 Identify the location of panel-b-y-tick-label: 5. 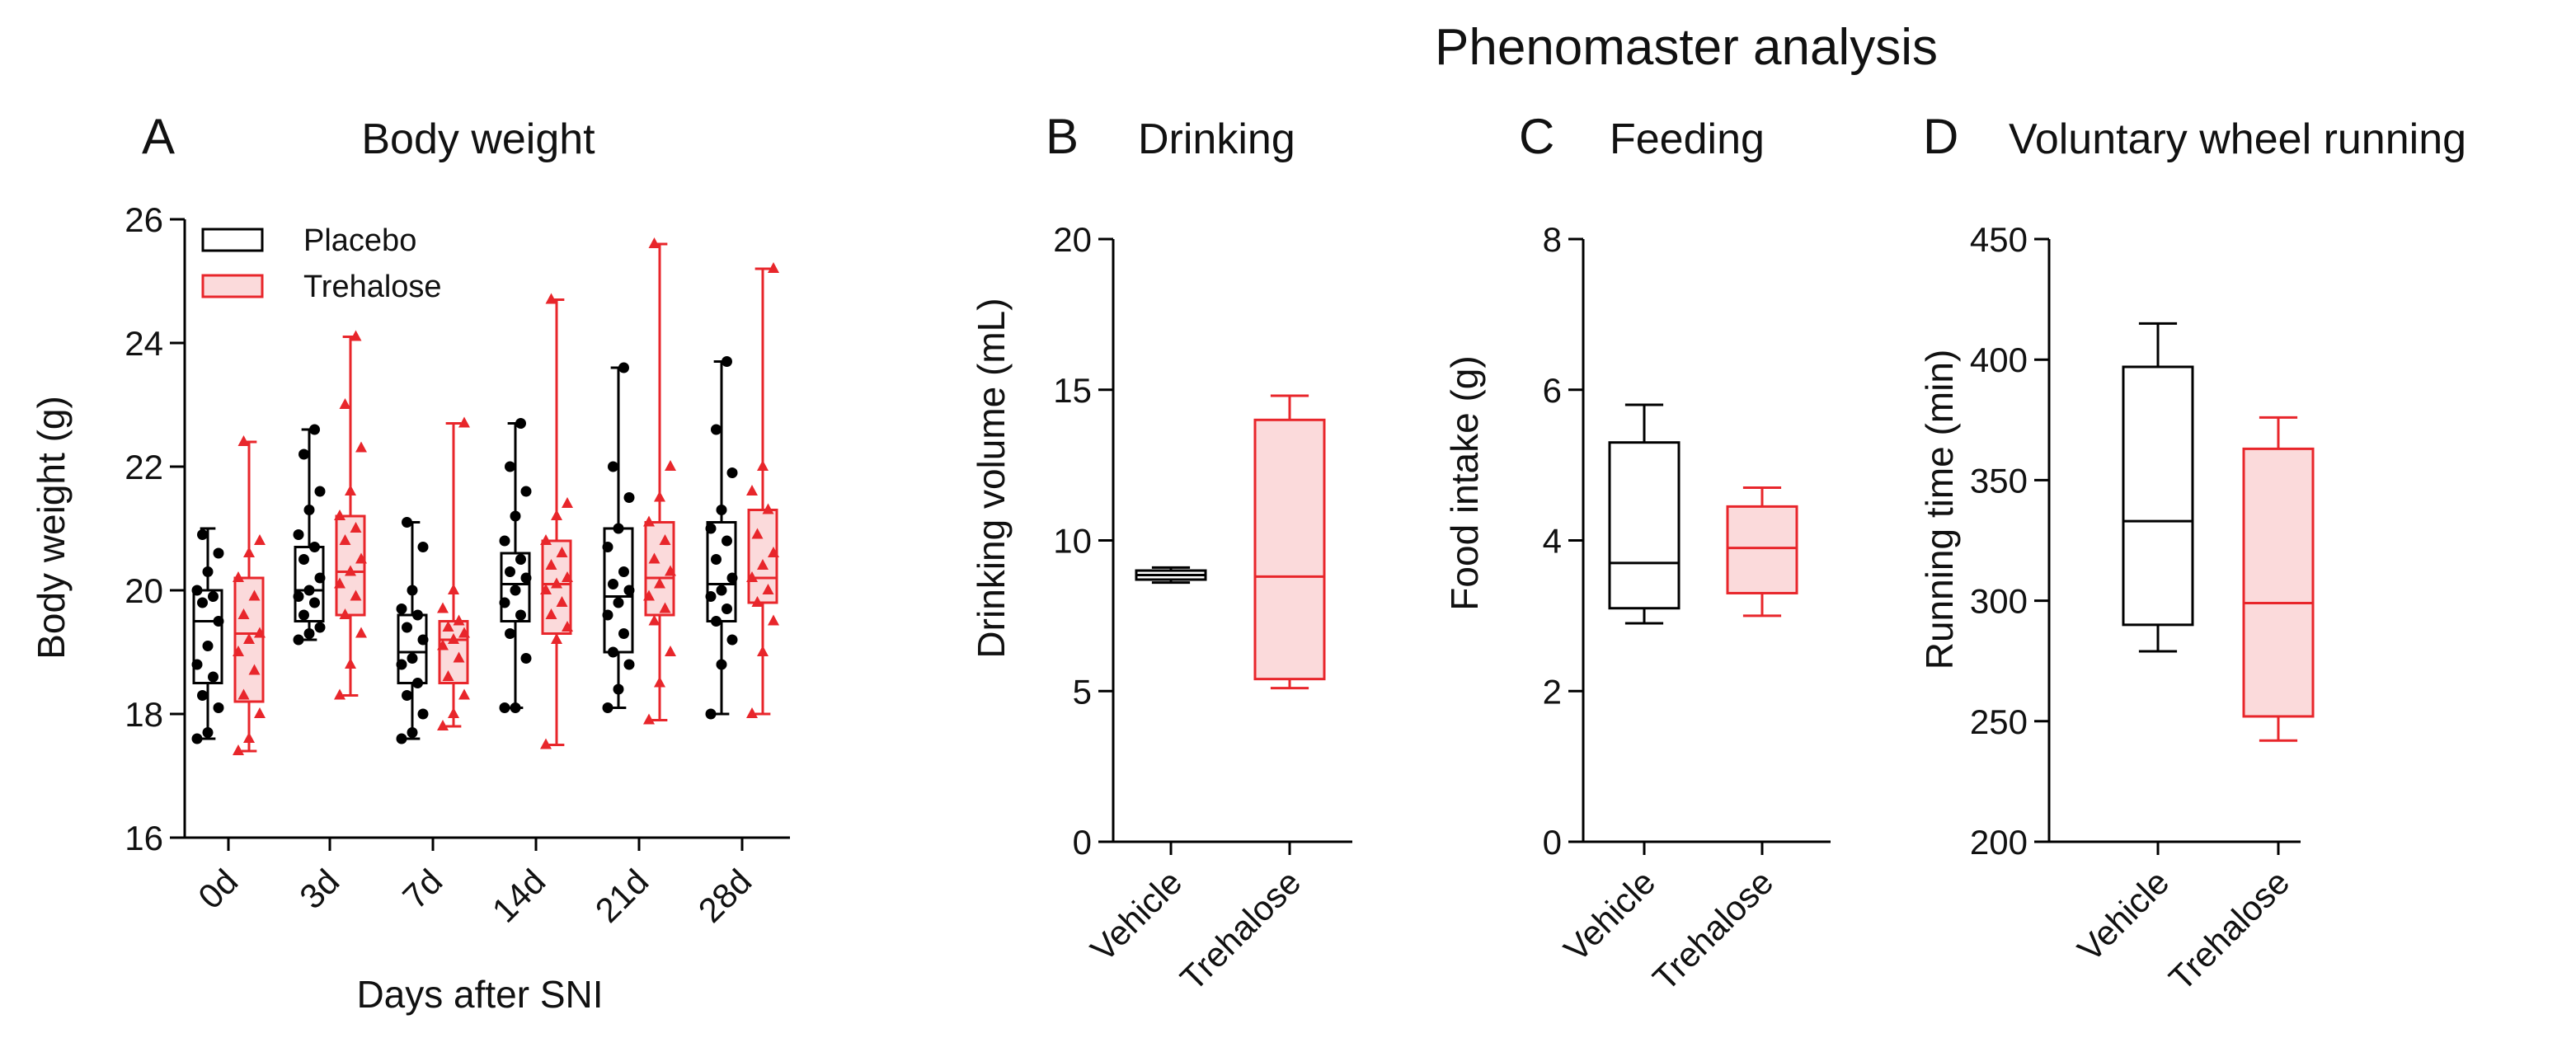
(1082, 691).